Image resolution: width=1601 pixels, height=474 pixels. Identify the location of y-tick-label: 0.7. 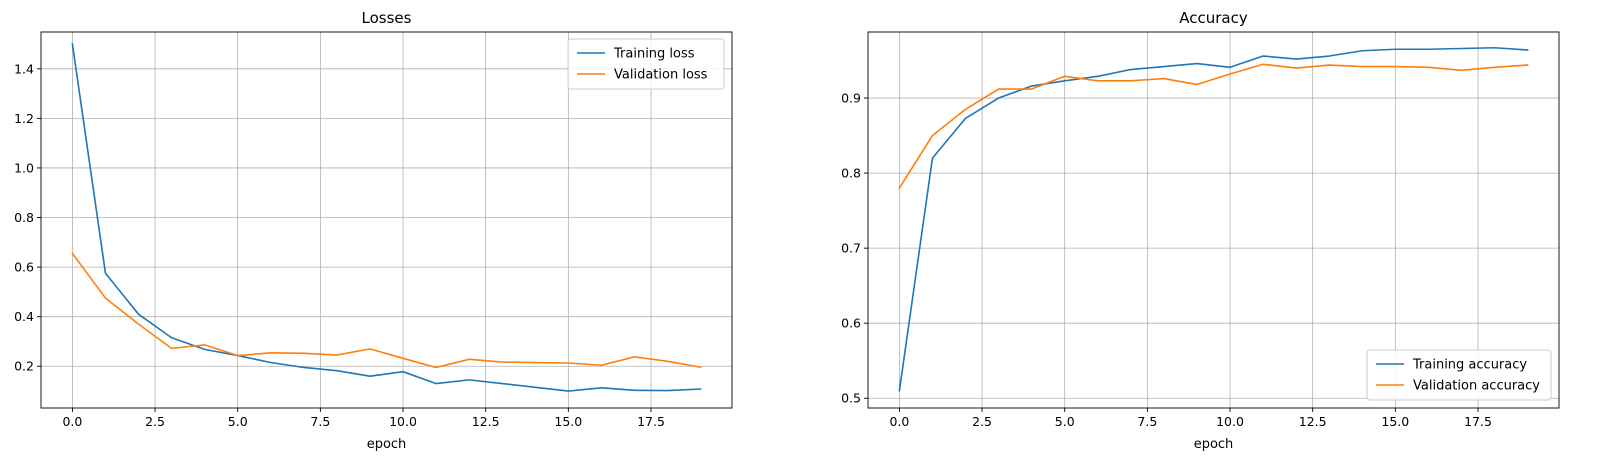
(851, 248).